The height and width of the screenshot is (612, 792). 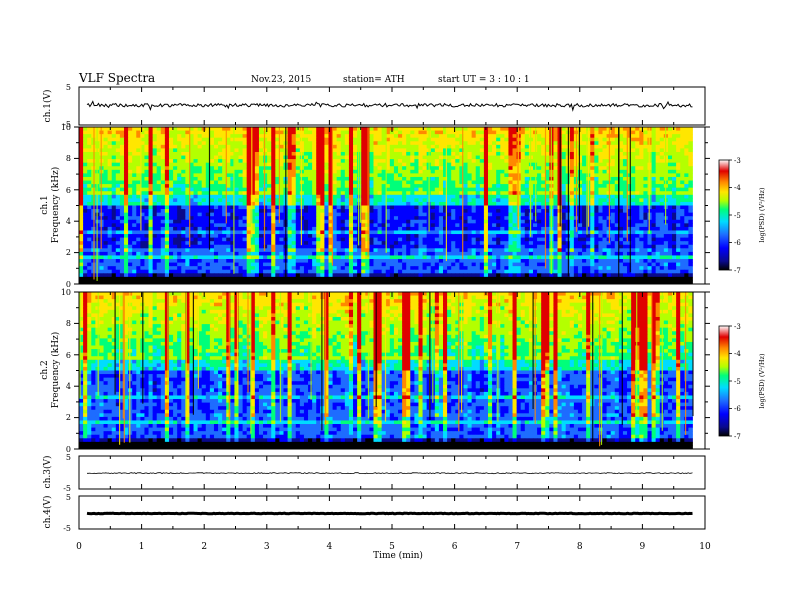 I want to click on station-label: station= ATH, so click(x=374, y=80).